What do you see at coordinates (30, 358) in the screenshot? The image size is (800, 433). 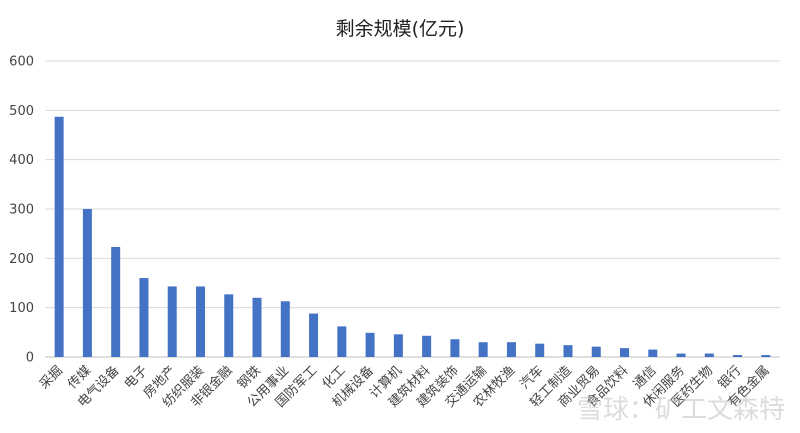 I see `y-tick-label: 0` at bounding box center [30, 358].